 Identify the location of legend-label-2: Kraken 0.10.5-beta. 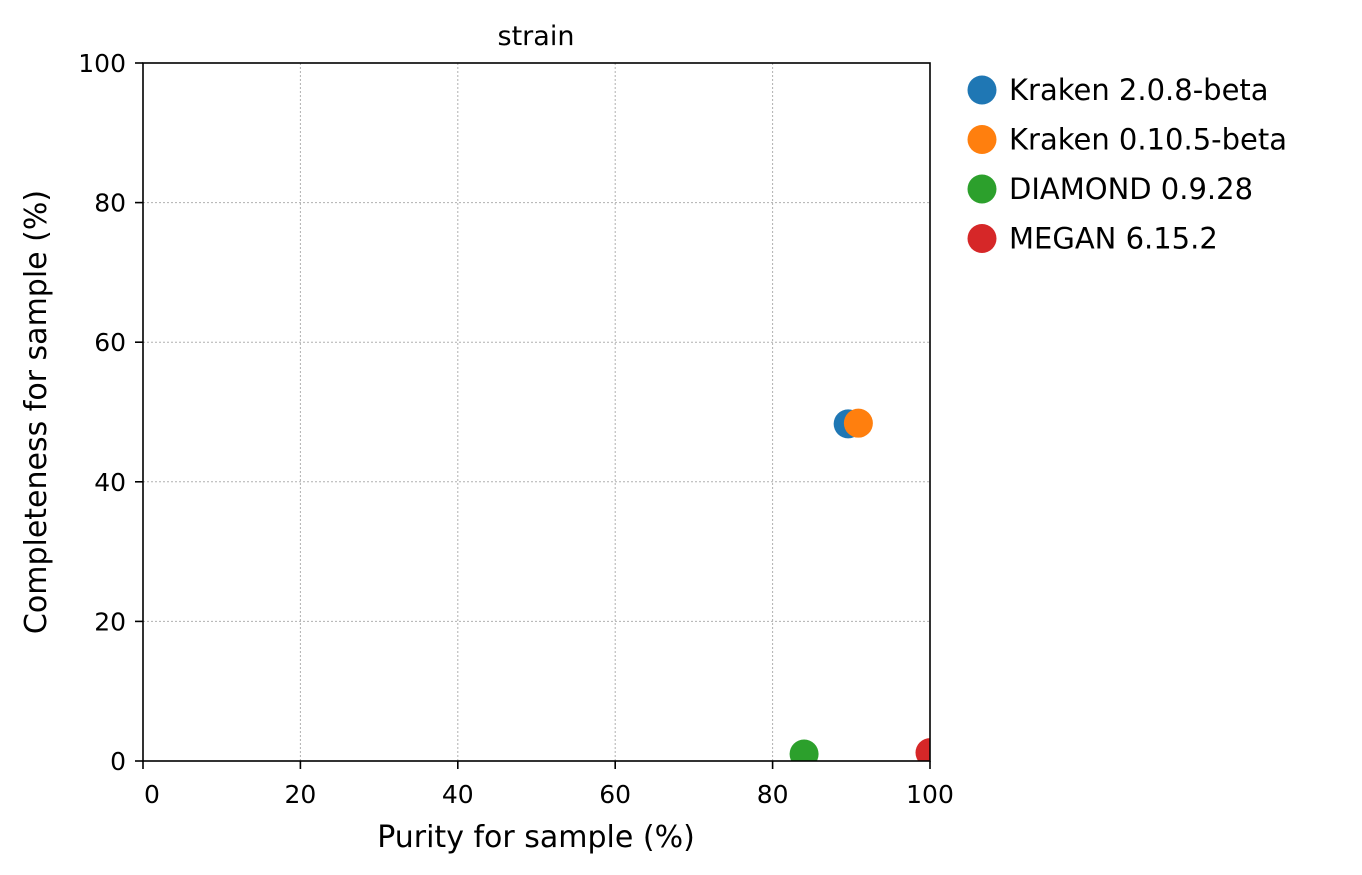
(1148, 140).